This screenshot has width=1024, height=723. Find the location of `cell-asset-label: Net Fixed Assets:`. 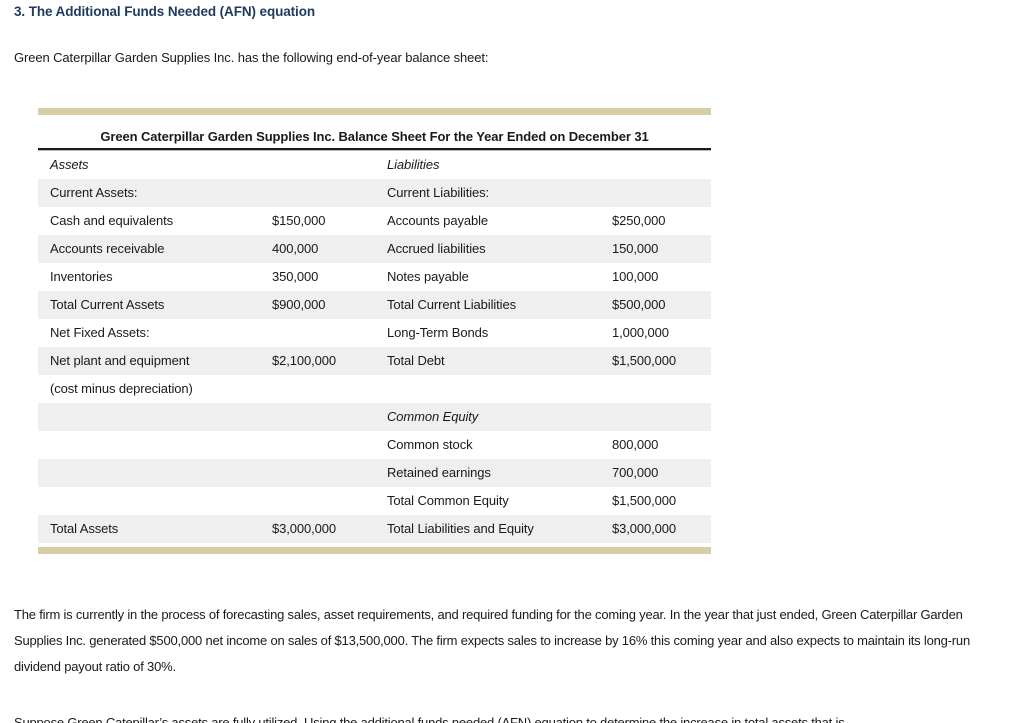

cell-asset-label: Net Fixed Assets: is located at coordinates (100, 332).